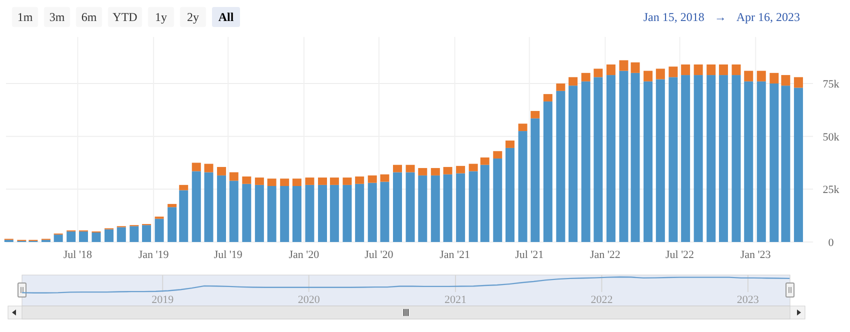 The image size is (850, 332). Describe the element at coordinates (226, 17) in the screenshot. I see `text: All` at that location.